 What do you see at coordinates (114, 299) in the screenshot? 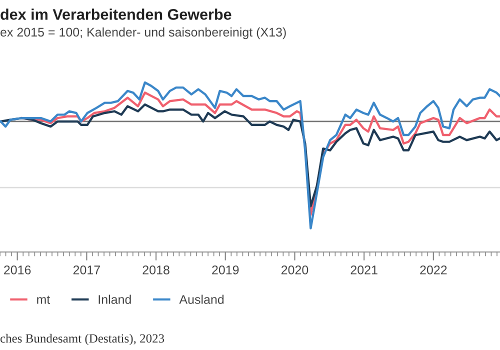
I see `legend-label: Inland` at bounding box center [114, 299].